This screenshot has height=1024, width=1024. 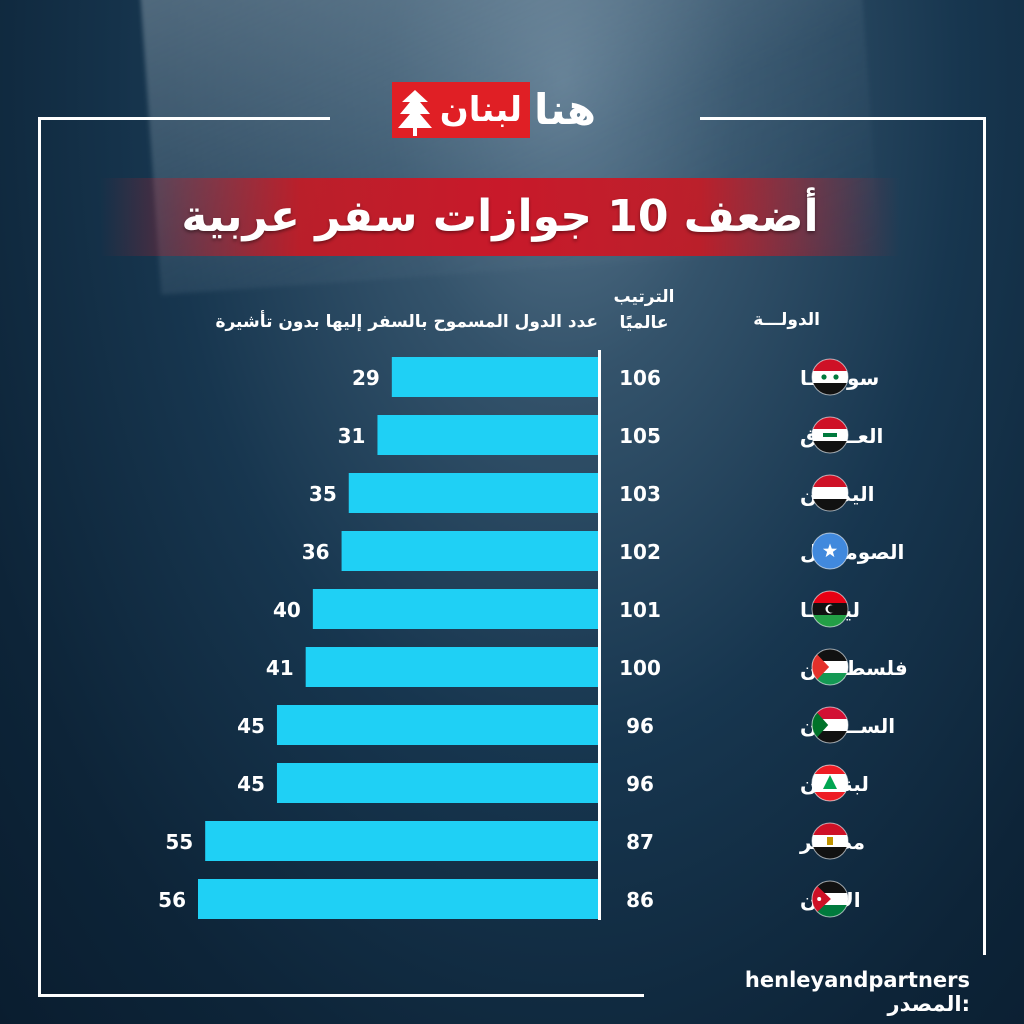 I want to click on data-label: 31, so click(x=352, y=436).